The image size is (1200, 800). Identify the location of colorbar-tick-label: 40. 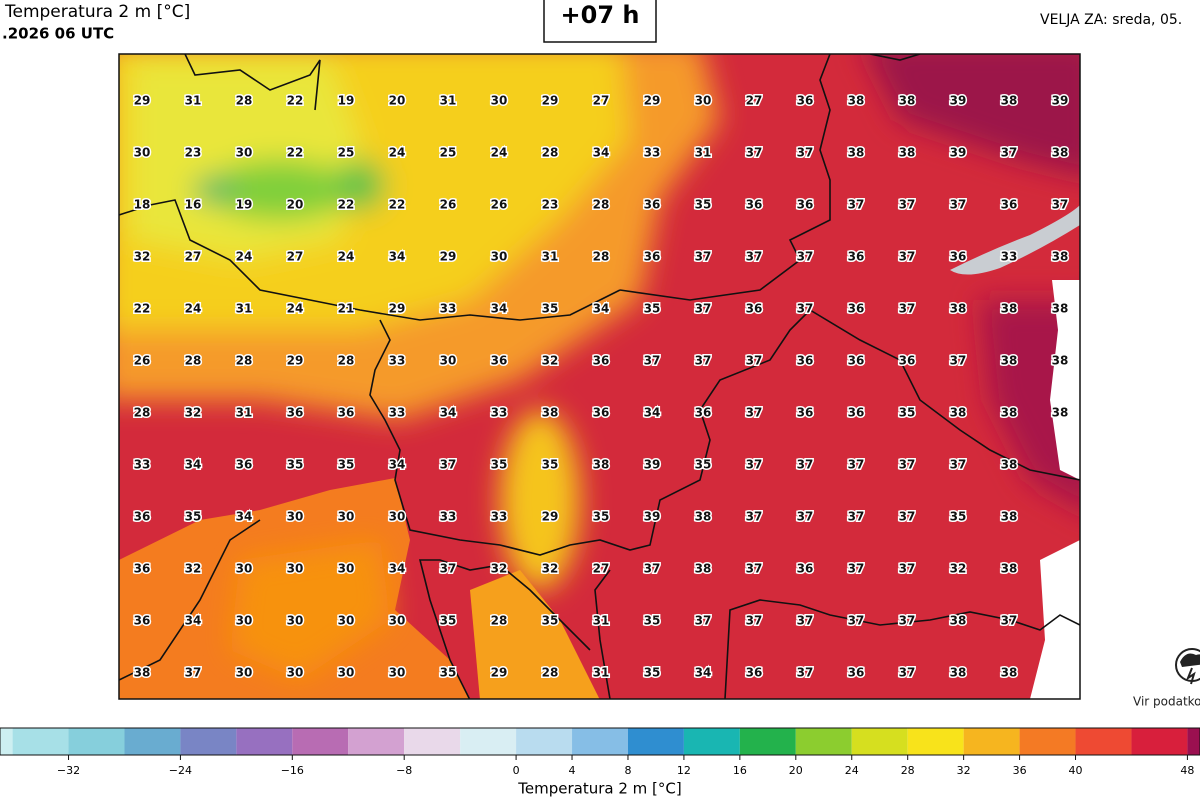
(1076, 770).